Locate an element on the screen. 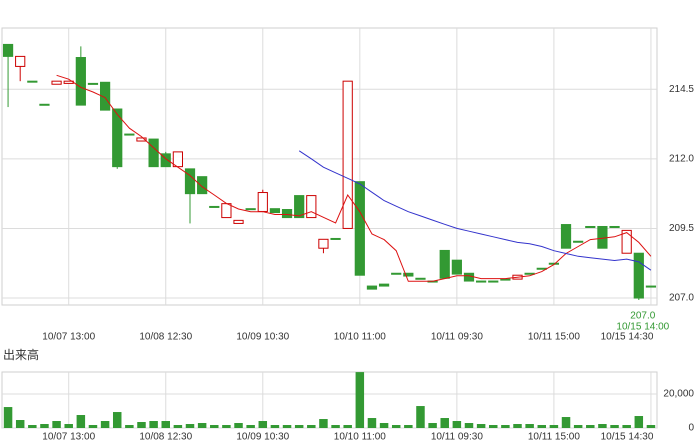 The width and height of the screenshot is (697, 446). y-tick-label: 214.5 is located at coordinates (681, 89).